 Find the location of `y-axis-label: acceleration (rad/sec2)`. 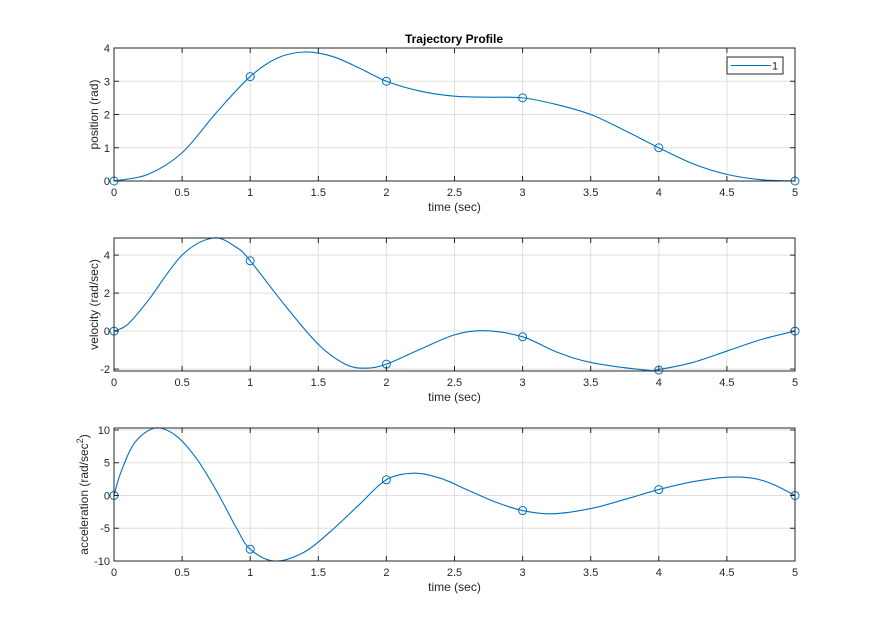

y-axis-label: acceleration (rad/sec2) is located at coordinates (83, 494).